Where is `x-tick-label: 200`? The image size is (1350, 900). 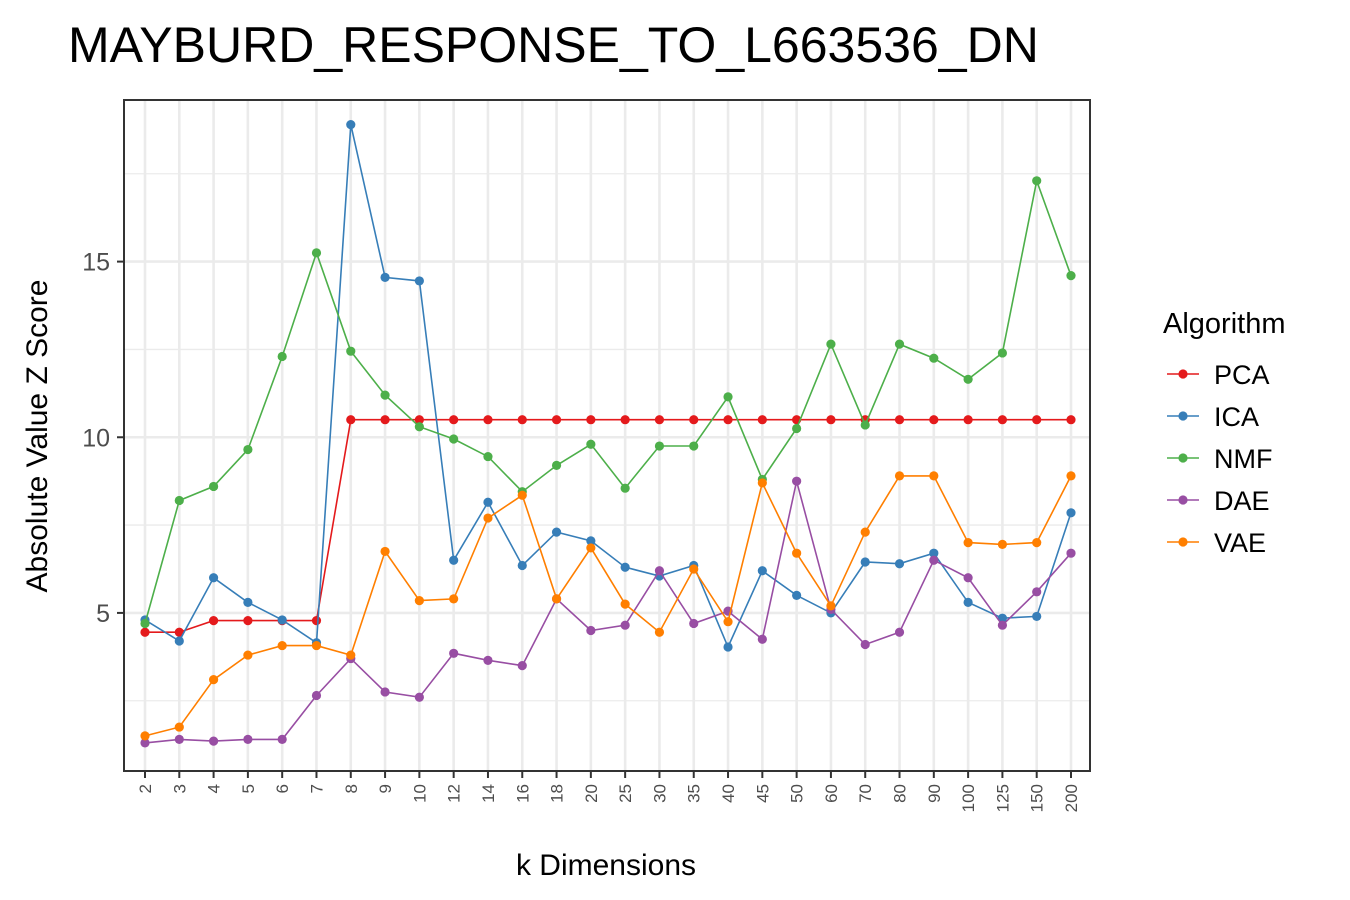 x-tick-label: 200 is located at coordinates (1071, 798).